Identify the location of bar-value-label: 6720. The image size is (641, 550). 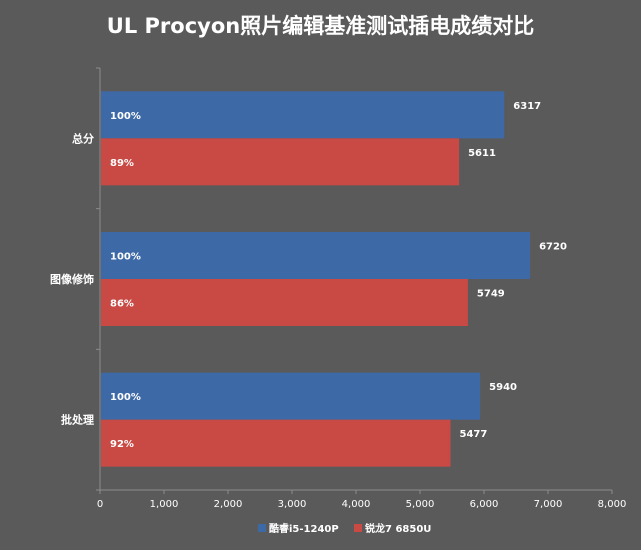
(553, 247).